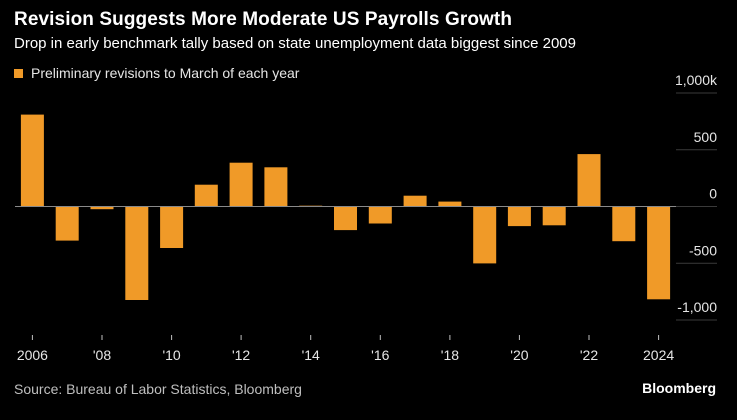 This screenshot has width=737, height=420. What do you see at coordinates (554, 216) in the screenshot?
I see `bar-2021` at bounding box center [554, 216].